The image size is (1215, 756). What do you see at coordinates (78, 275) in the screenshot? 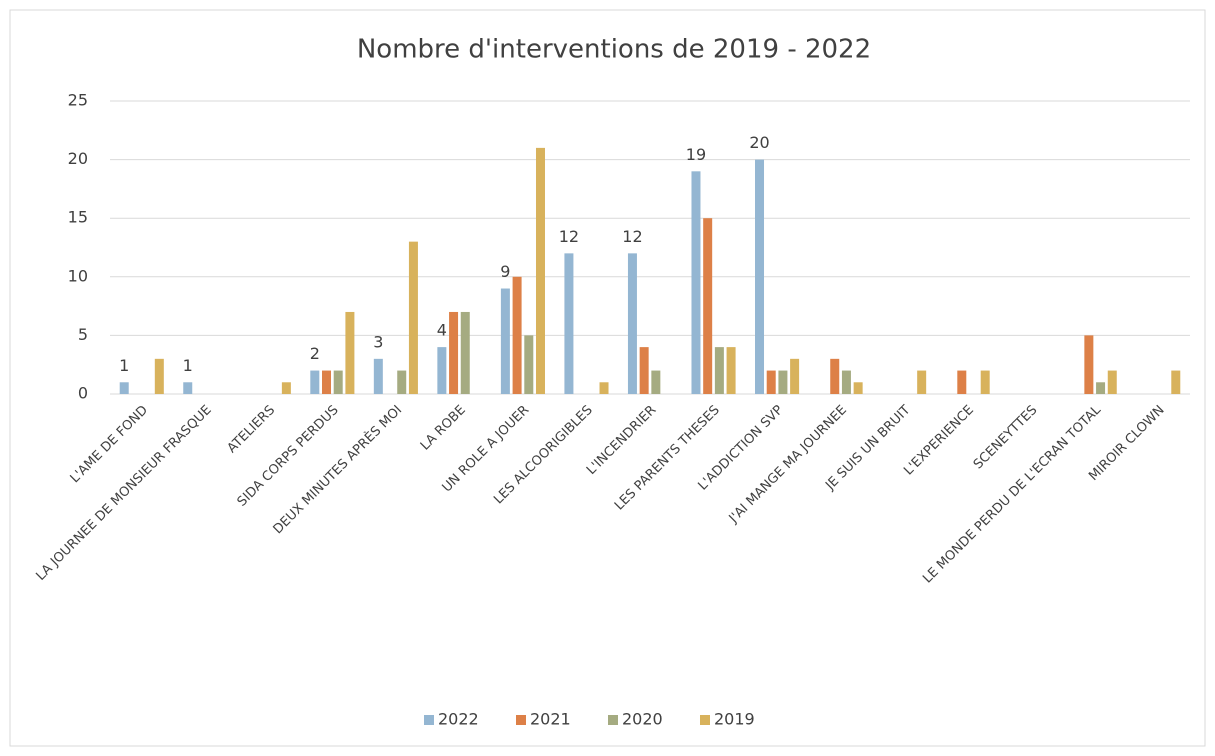
I see `y-tick-label: 10` at bounding box center [78, 275].